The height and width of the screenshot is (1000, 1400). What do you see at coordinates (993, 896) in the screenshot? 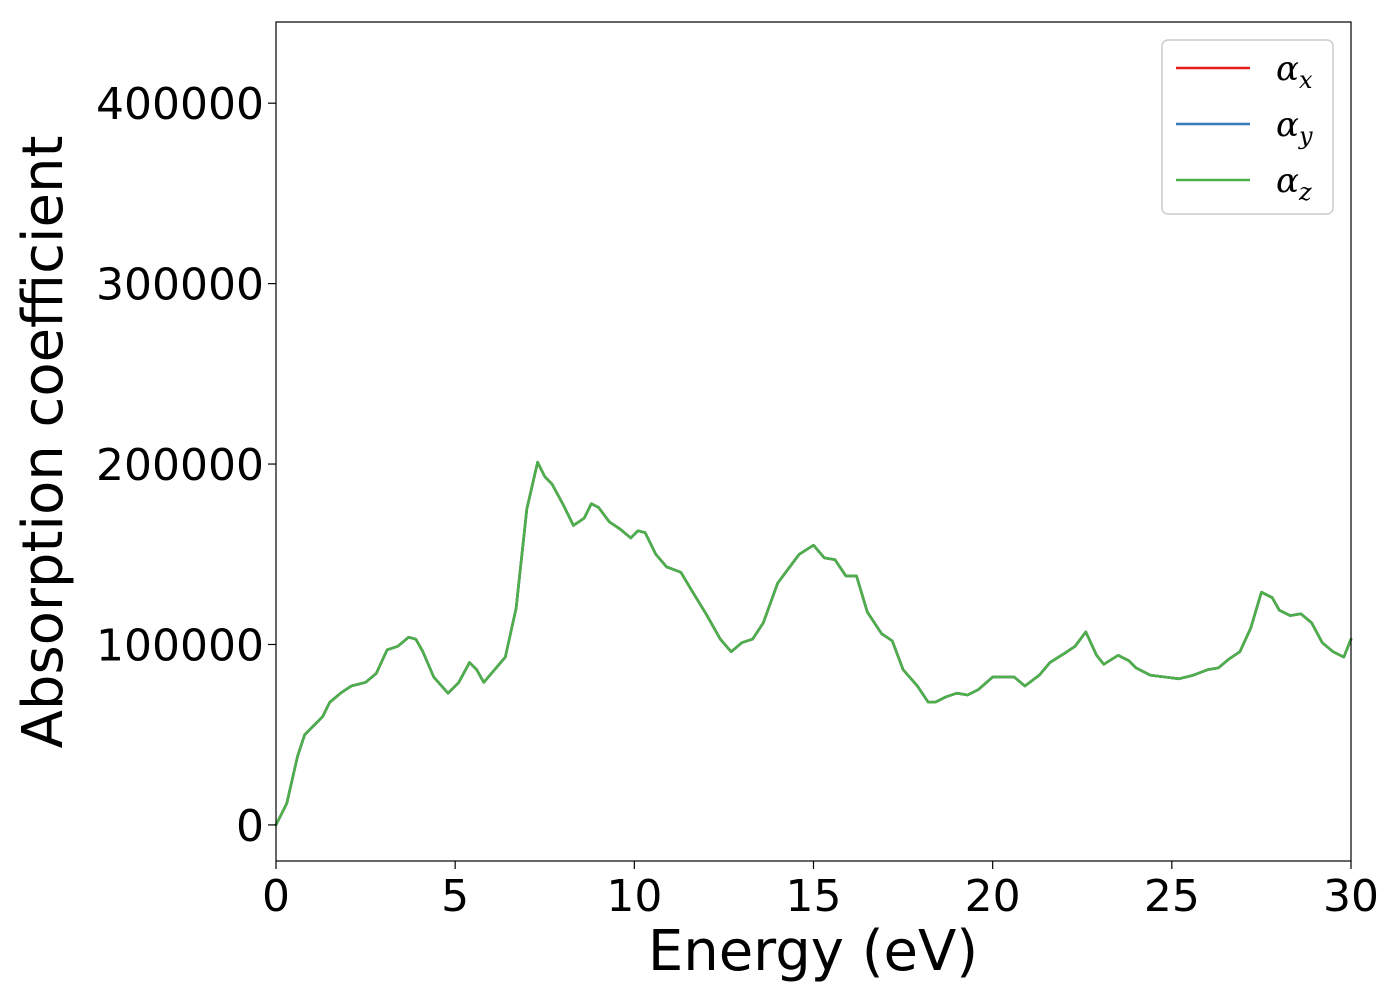
I see `x-tick-label: 20` at bounding box center [993, 896].